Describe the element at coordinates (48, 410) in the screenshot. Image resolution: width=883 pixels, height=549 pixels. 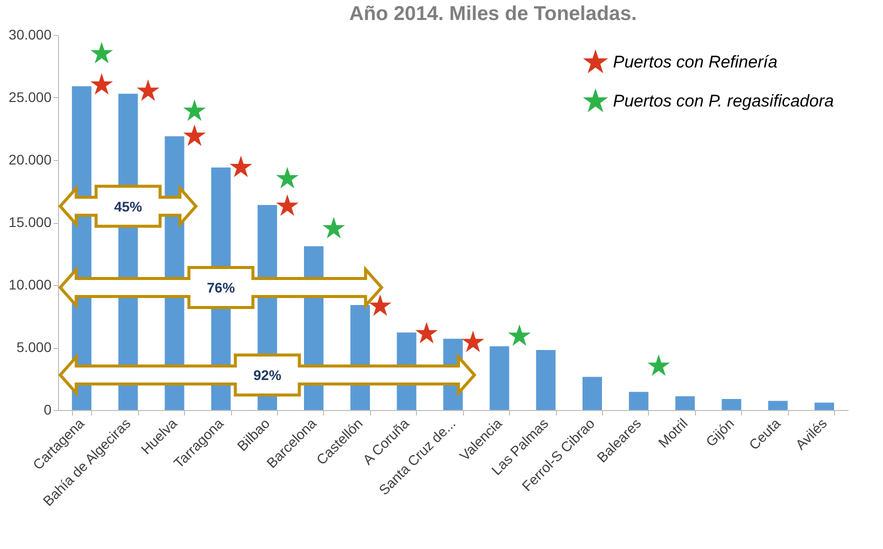
I see `y-tick-label: 0` at that location.